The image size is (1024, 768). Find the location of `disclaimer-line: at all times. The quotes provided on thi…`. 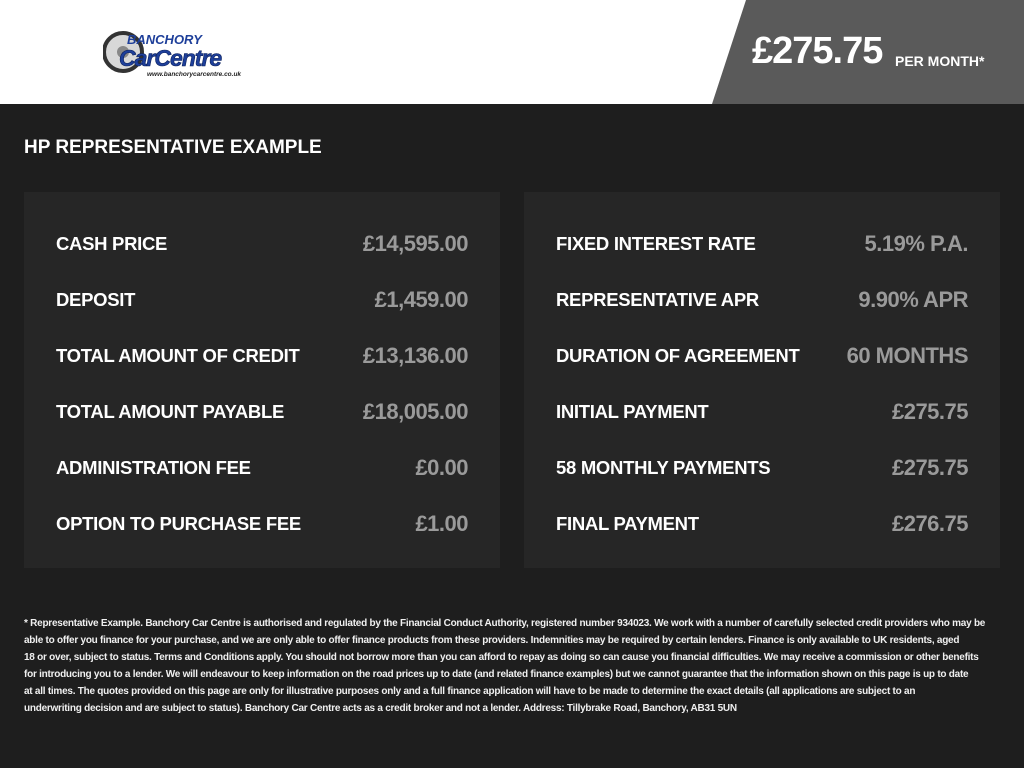

disclaimer-line: at all times. The quotes provided on thi… is located at coordinates (470, 691).